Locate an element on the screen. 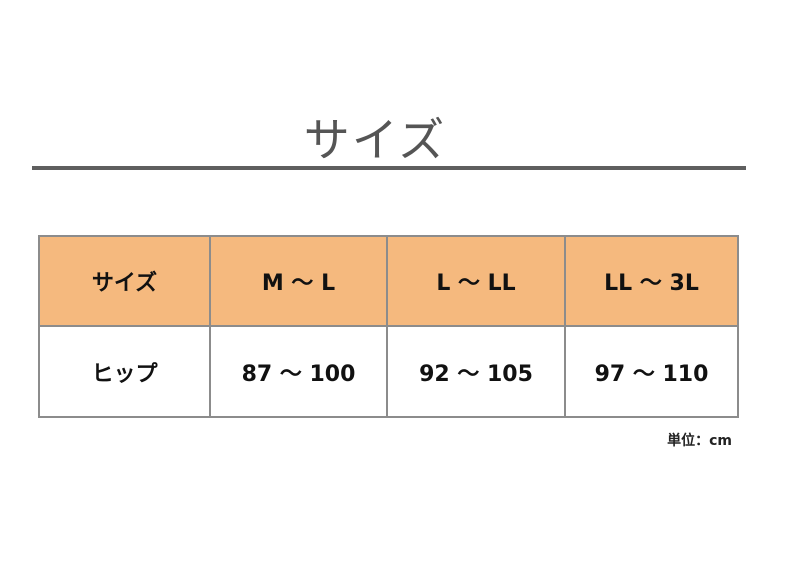  table-cell: 92 ～ 105 is located at coordinates (476, 371).